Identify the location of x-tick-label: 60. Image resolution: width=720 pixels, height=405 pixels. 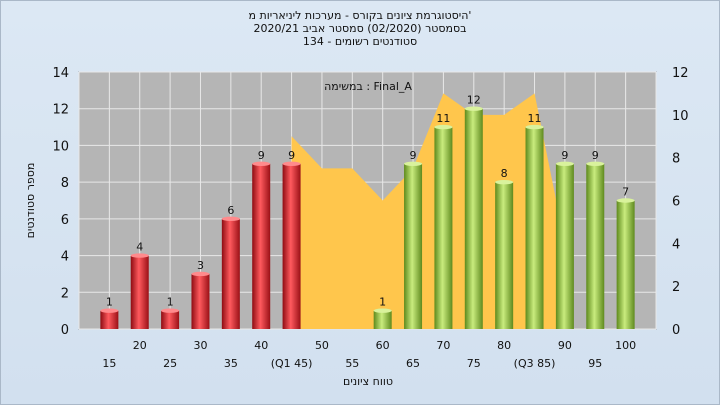
(383, 345).